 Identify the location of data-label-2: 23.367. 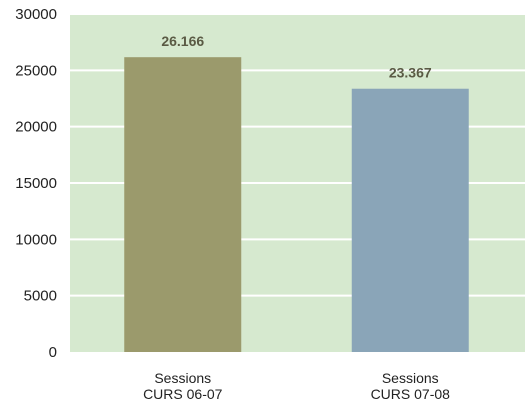
(410, 73).